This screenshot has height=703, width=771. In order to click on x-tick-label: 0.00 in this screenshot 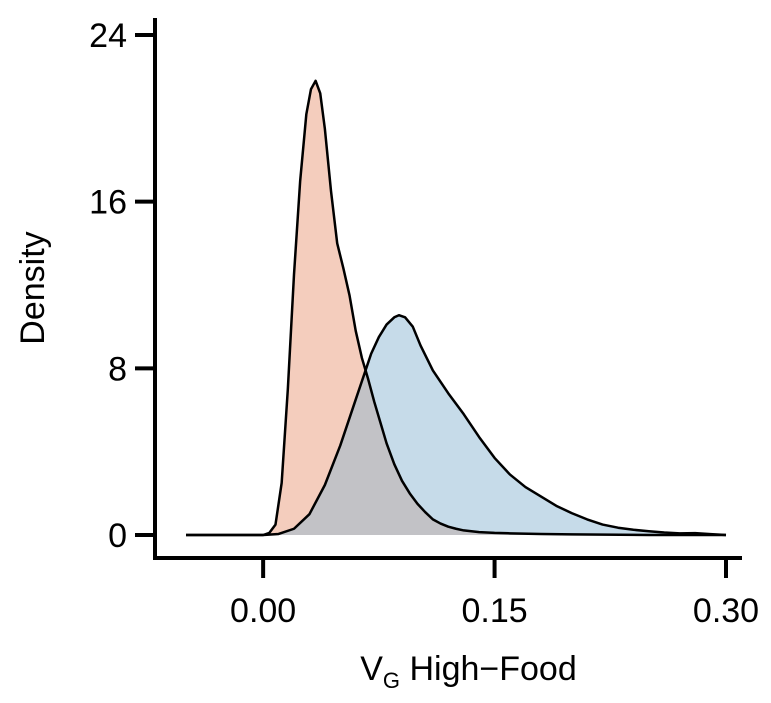, I will do `click(263, 611)`.